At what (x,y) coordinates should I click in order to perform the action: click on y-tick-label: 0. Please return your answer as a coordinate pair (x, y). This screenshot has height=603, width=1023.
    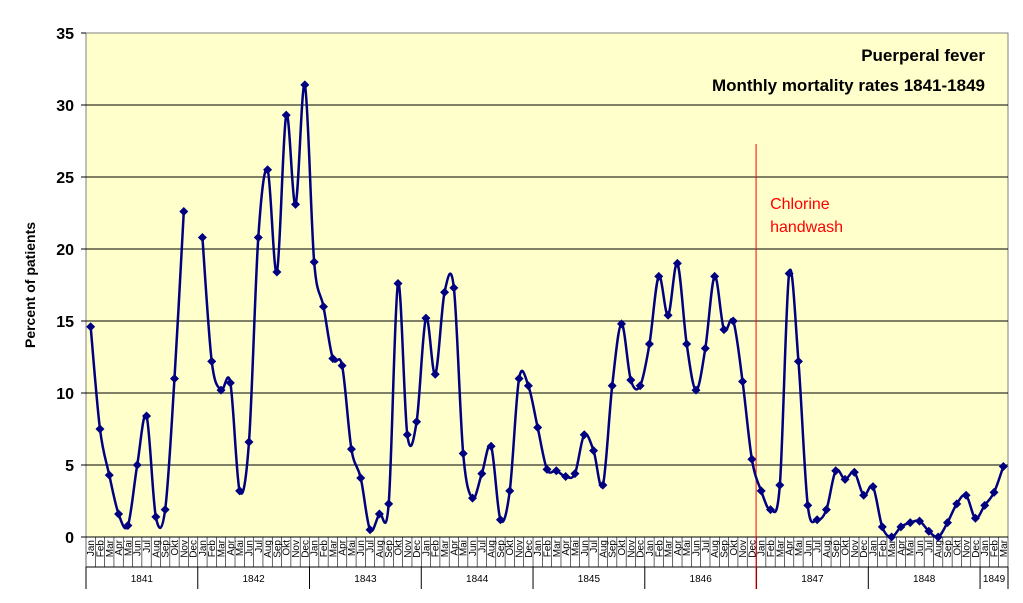
    Looking at the image, I should click on (69, 538).